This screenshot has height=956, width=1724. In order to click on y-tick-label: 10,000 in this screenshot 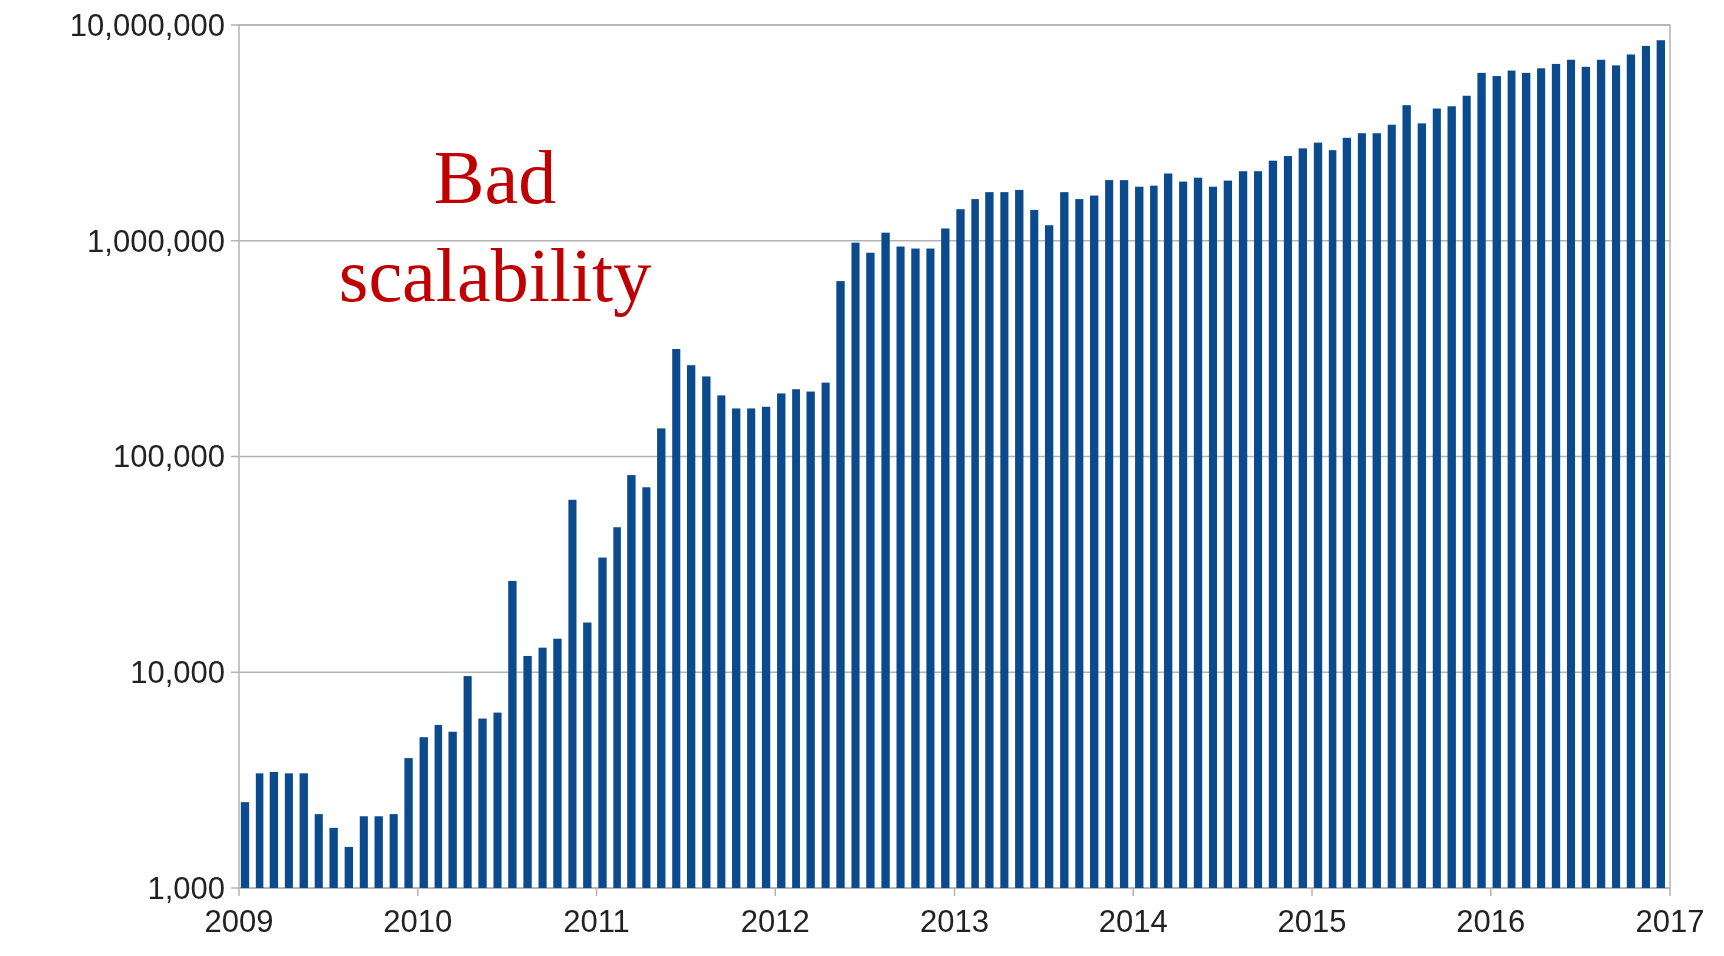, I will do `click(177, 673)`.